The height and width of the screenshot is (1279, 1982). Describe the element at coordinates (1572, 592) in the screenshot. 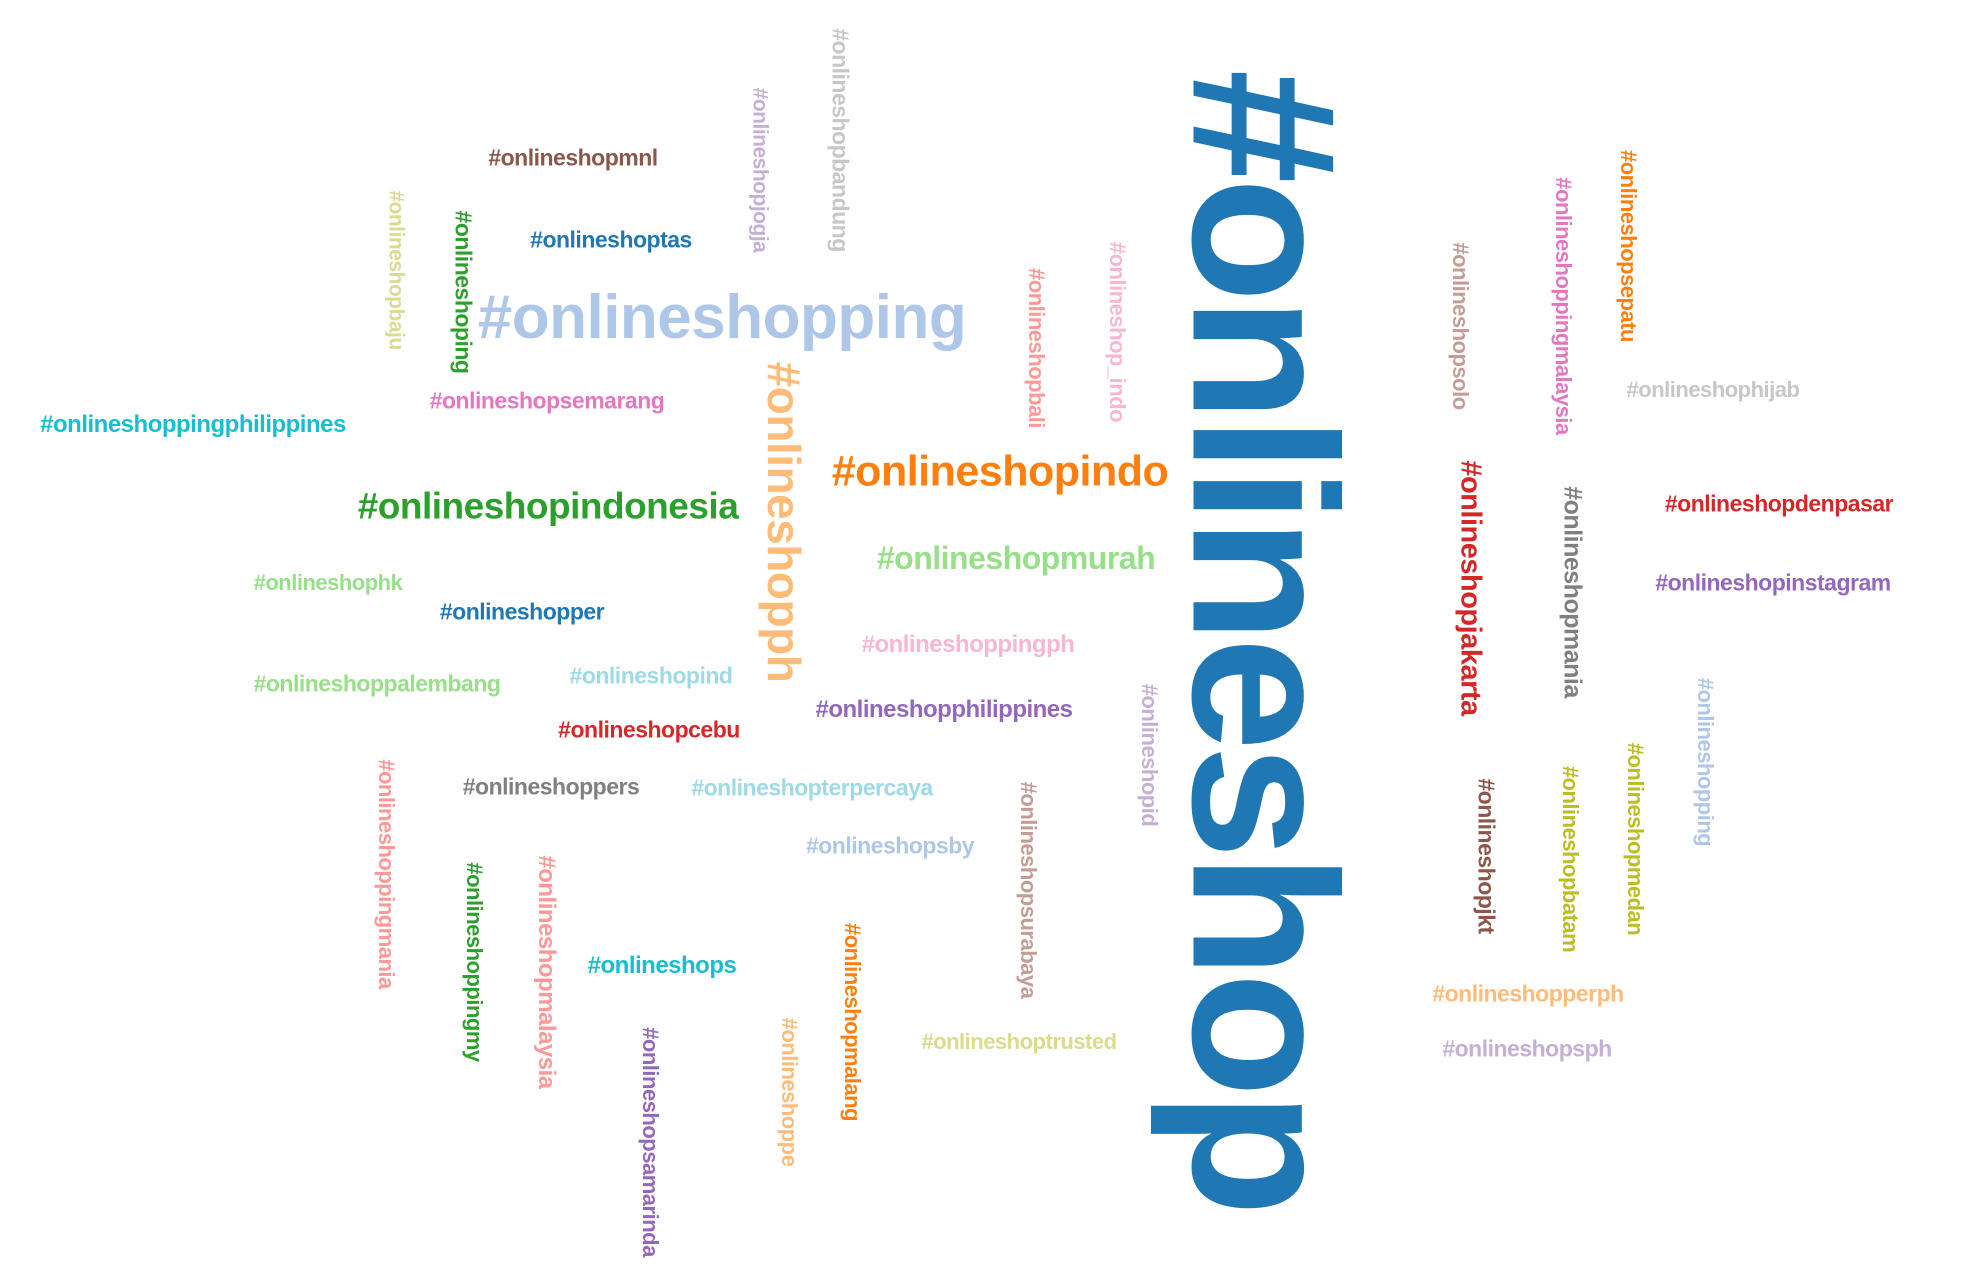

I see `word-onlineshopmania: #onlineshopmania` at that location.